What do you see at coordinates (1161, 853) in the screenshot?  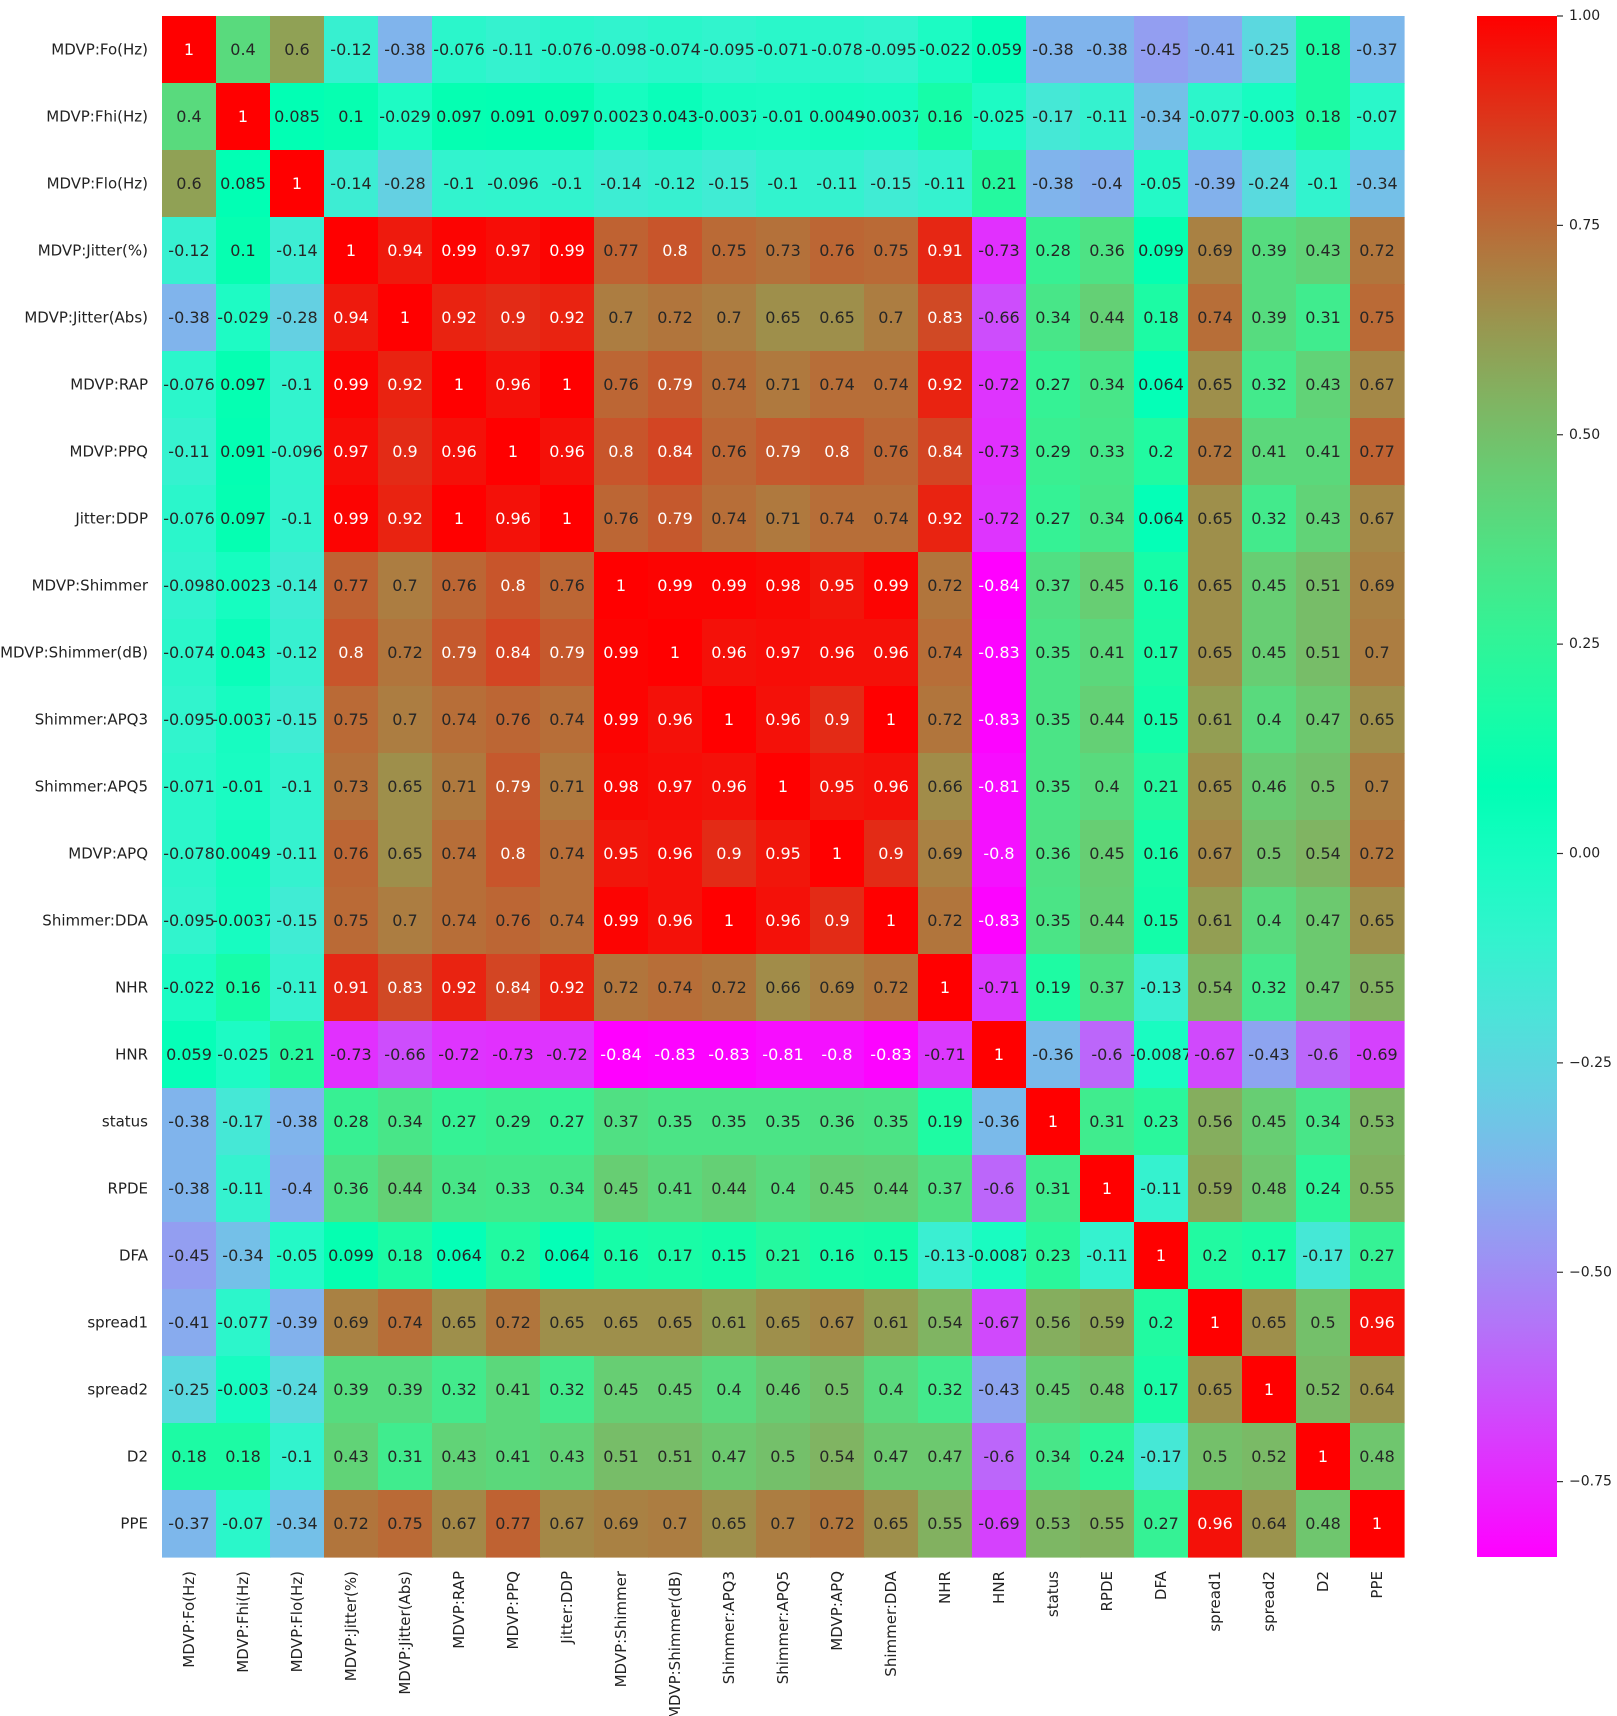 I see `cell-value-label: 0.16` at bounding box center [1161, 853].